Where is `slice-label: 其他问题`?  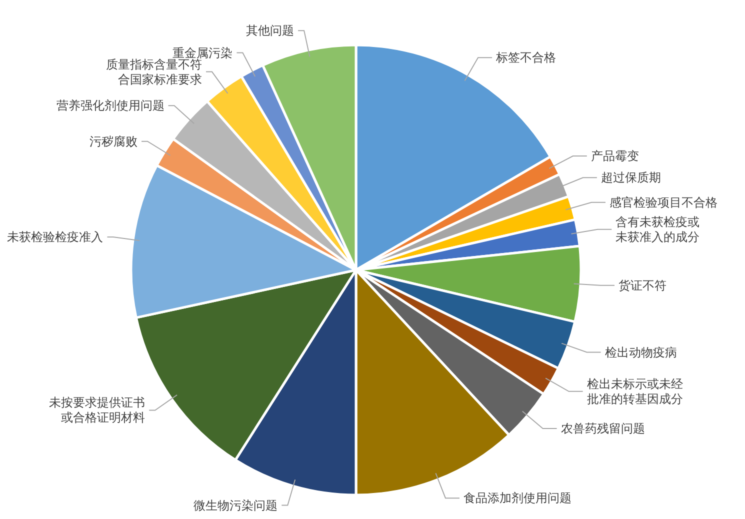 slice-label: 其他问题 is located at coordinates (270, 31).